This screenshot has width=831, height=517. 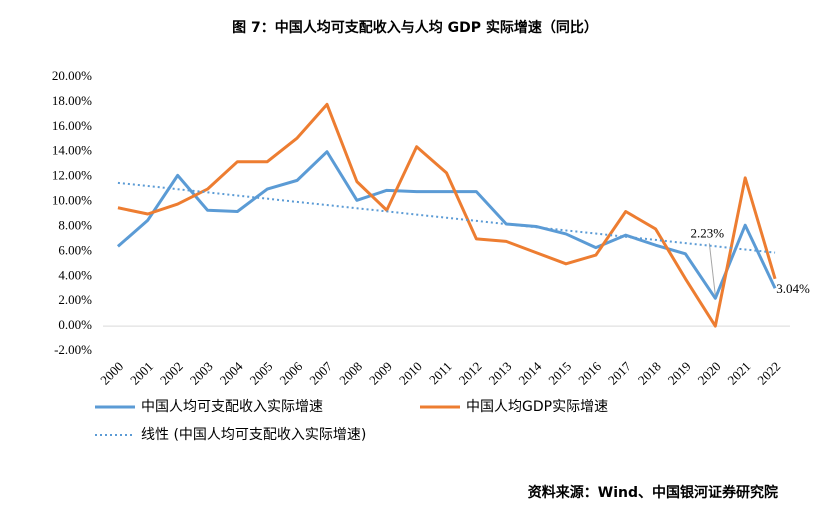 What do you see at coordinates (440, 373) in the screenshot?
I see `x-tick-label: 2011` at bounding box center [440, 373].